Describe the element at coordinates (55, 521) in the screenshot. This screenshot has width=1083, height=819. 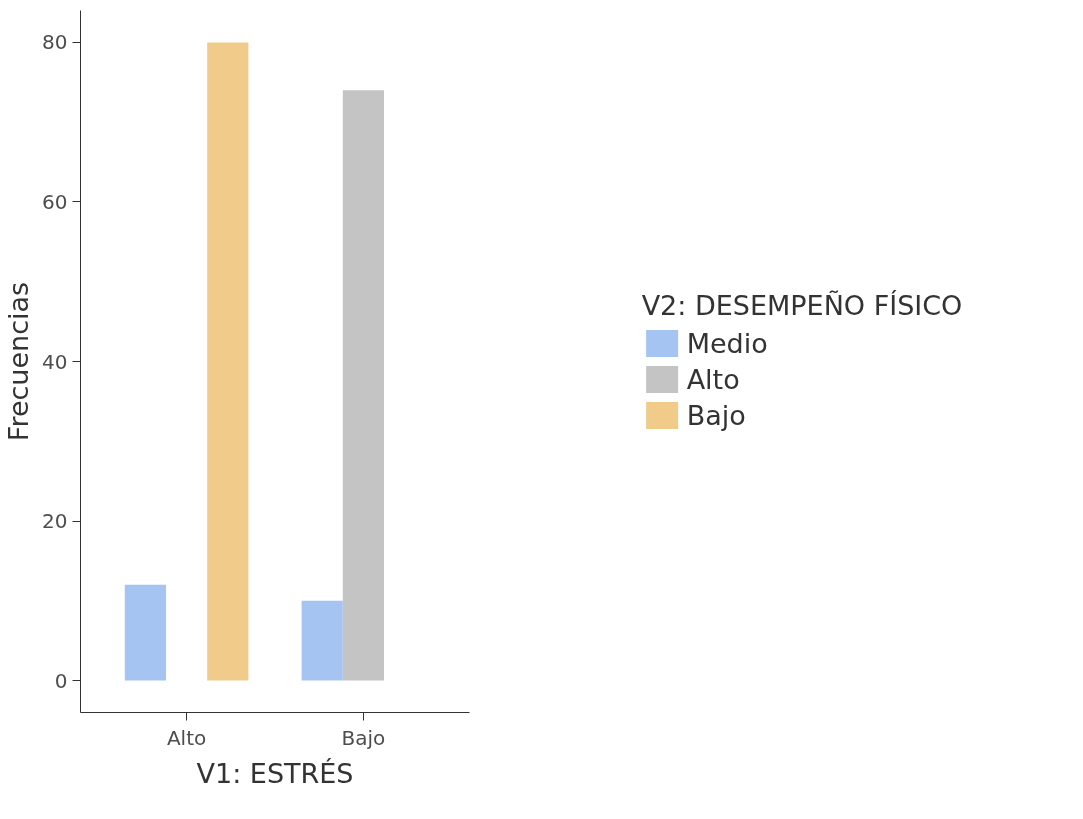
I see `y-tick-label: 20` at that location.